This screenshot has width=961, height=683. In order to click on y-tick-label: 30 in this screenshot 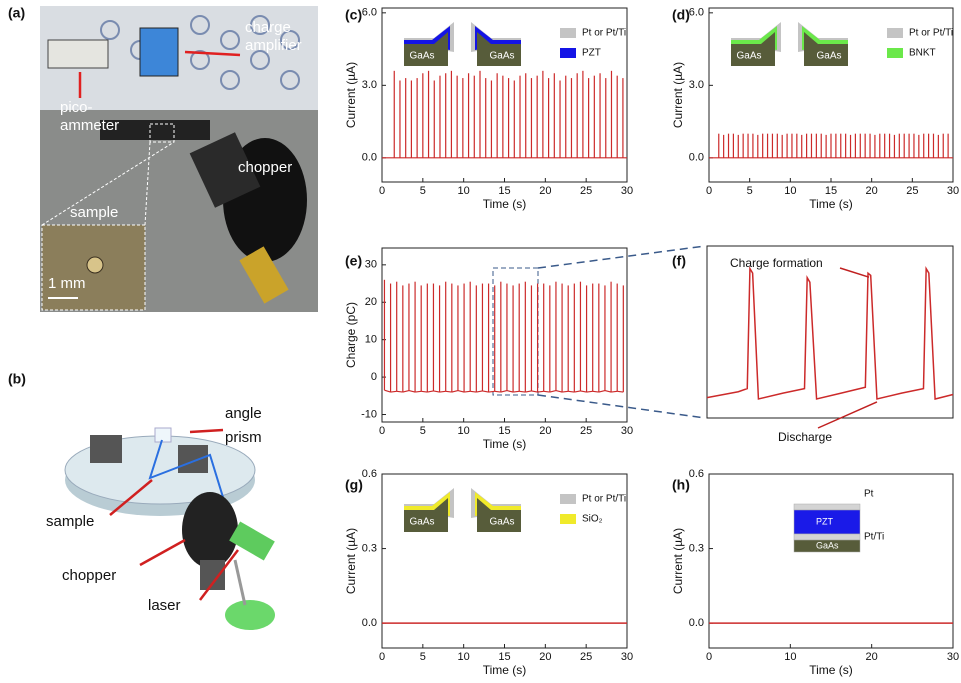, I will do `click(371, 265)`.